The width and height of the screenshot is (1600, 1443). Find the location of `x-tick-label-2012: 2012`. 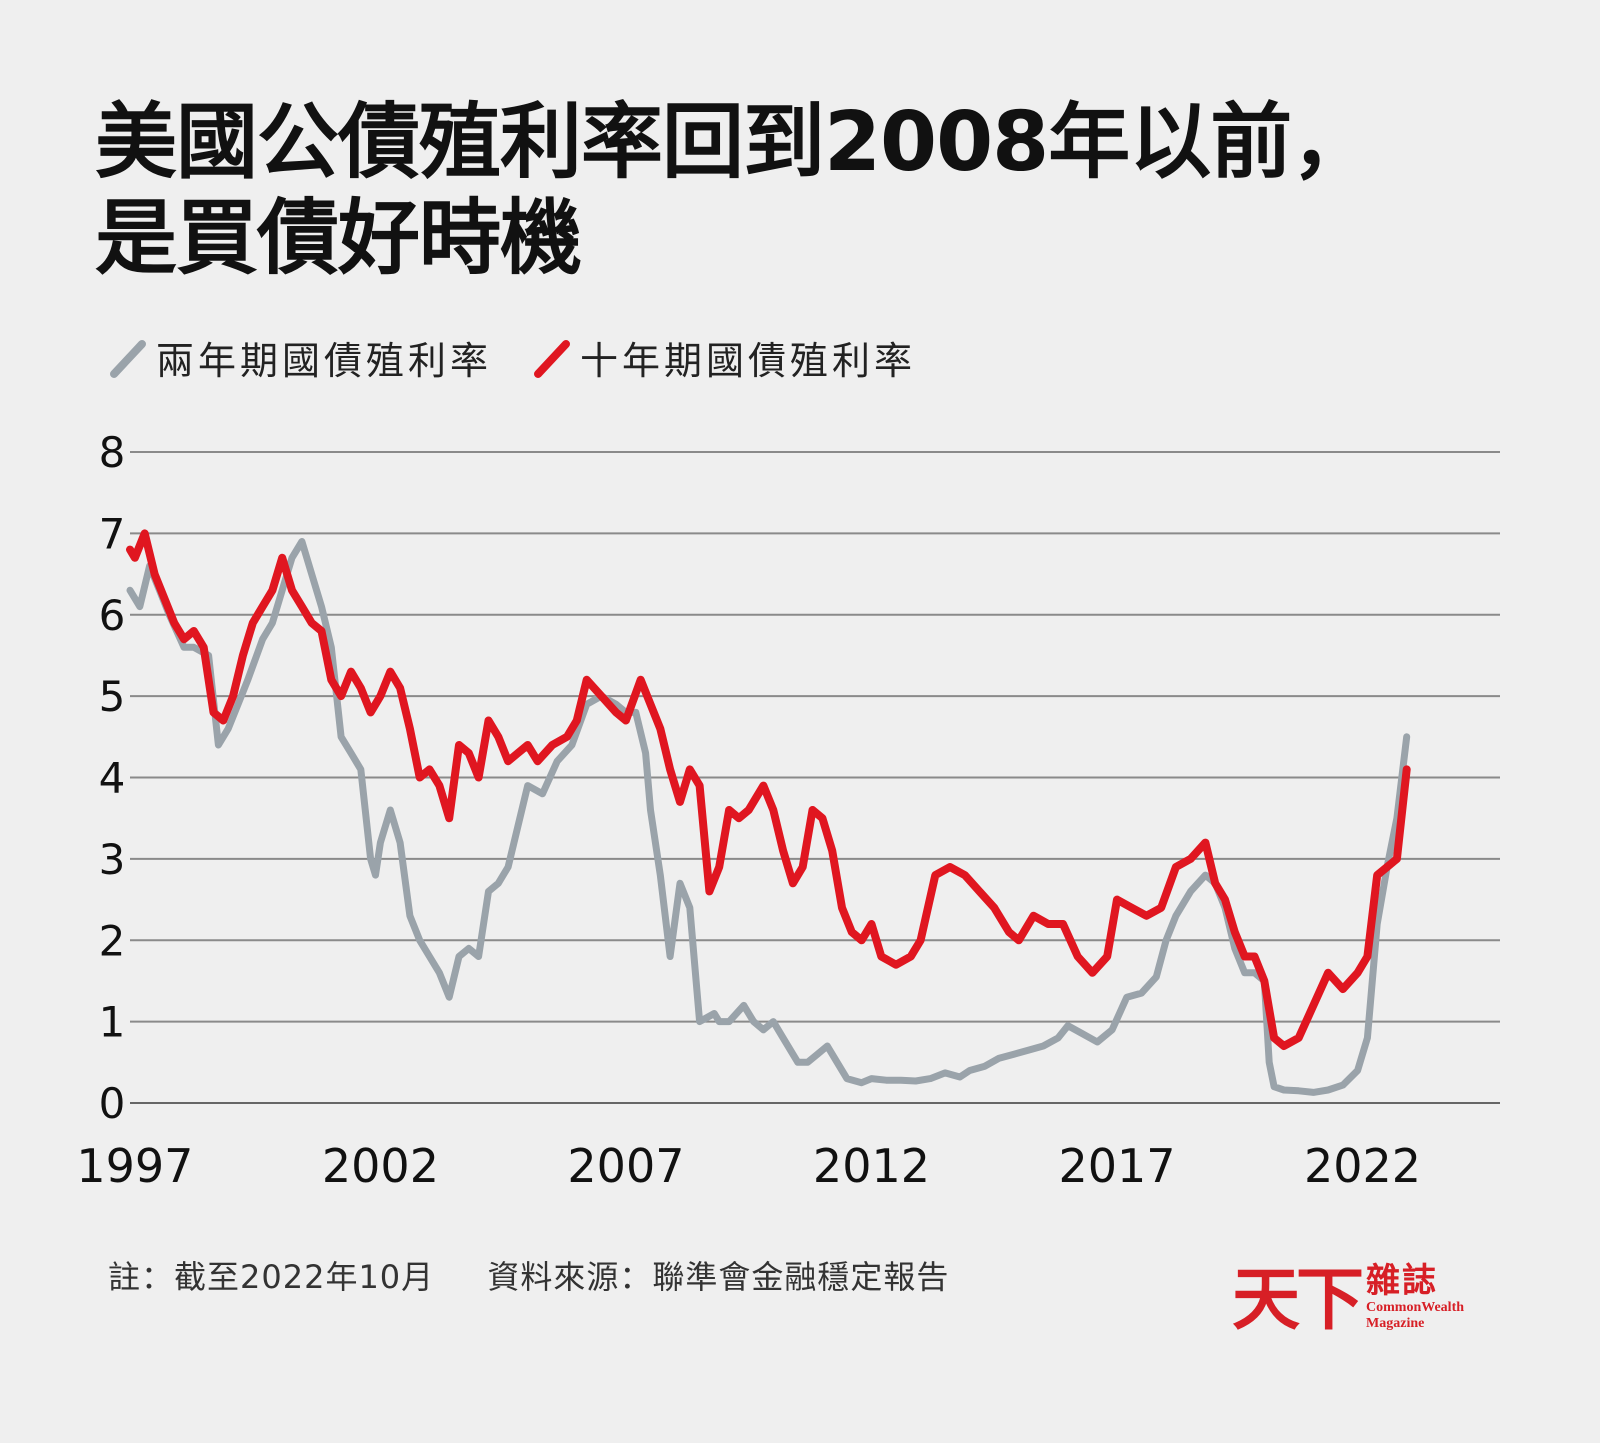

x-tick-label-2012: 2012 is located at coordinates (871, 1166).